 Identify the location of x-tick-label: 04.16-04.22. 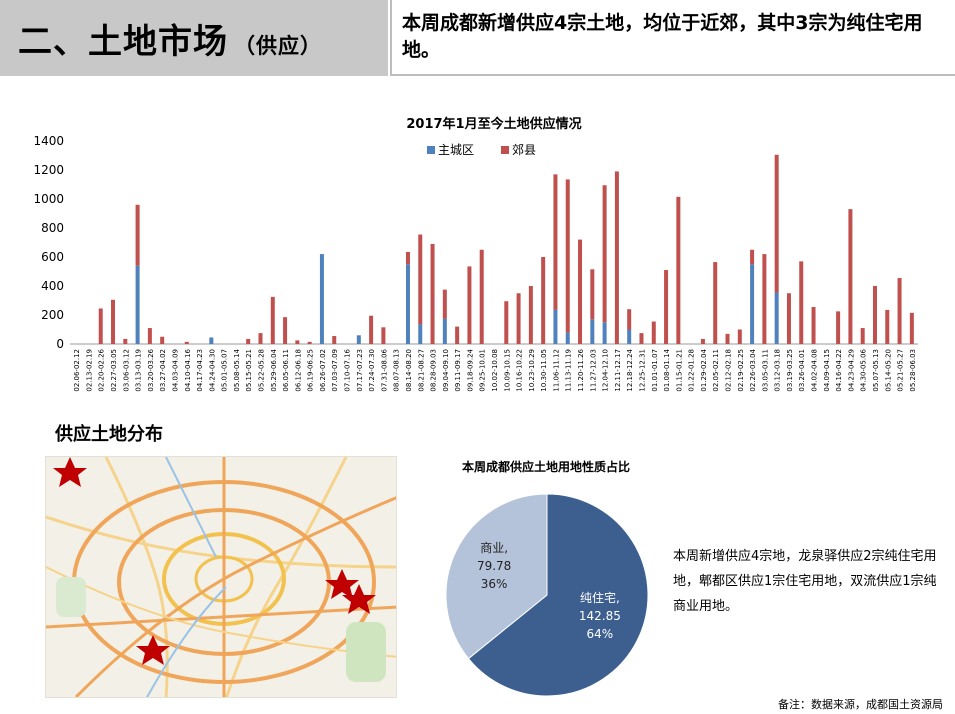
(839, 370).